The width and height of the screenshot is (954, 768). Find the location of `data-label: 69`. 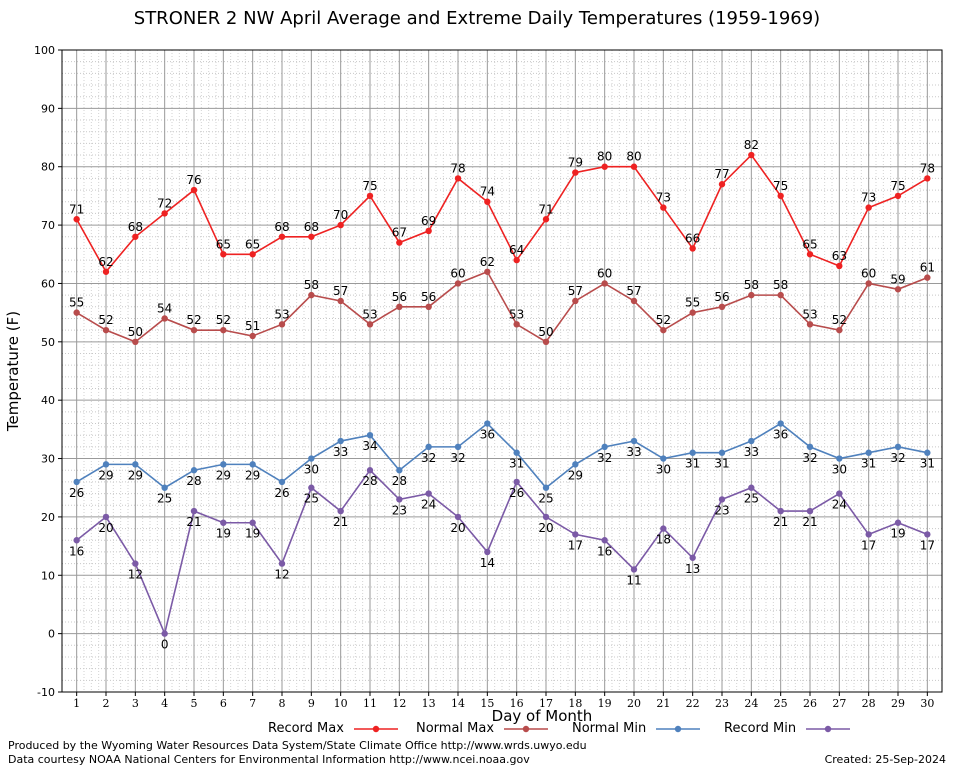

data-label: 69 is located at coordinates (428, 221).